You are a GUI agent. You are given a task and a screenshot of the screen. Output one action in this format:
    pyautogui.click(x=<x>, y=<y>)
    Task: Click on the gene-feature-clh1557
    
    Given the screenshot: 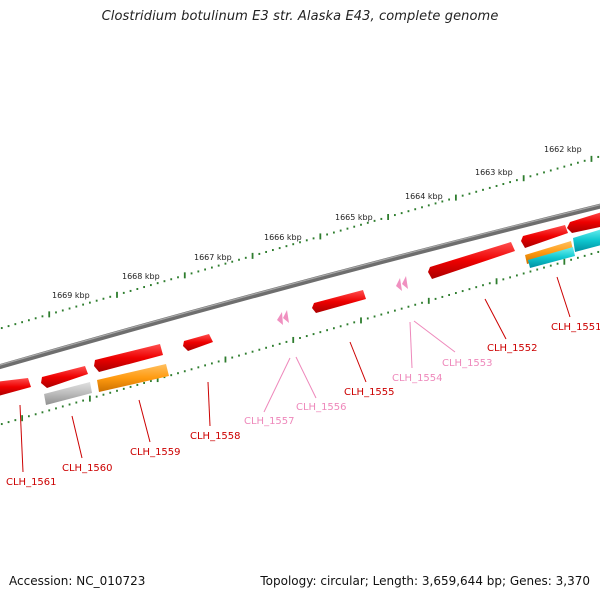 What is the action you would take?
    pyautogui.click(x=280, y=318)
    